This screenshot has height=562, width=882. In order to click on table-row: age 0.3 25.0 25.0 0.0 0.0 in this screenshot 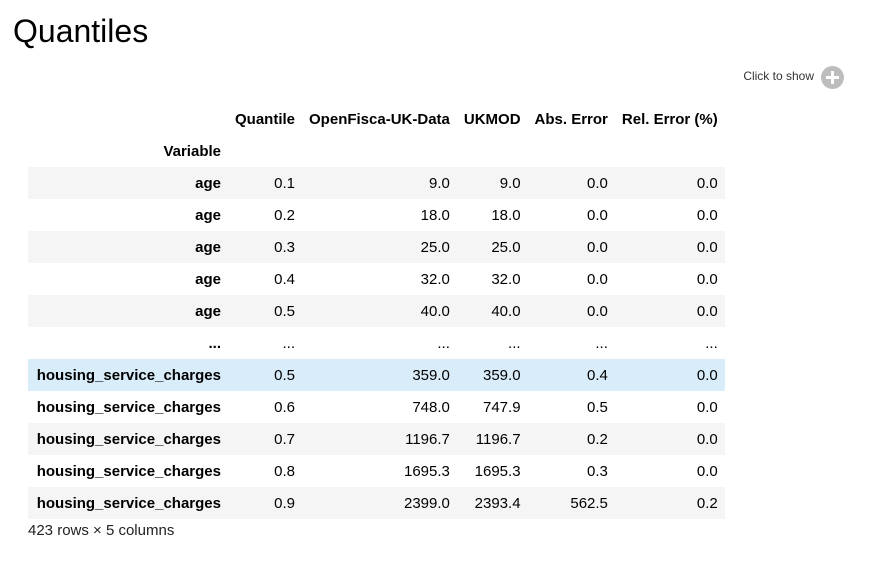, I will do `click(376, 247)`.